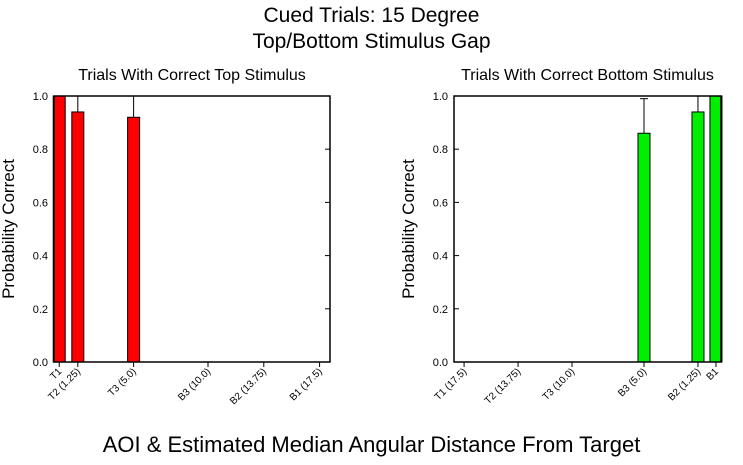 Image resolution: width=743 pixels, height=465 pixels. Describe the element at coordinates (371, 41) in the screenshot. I see `chart-title-line-2: Top/Bottom Stimulus Gap` at that location.